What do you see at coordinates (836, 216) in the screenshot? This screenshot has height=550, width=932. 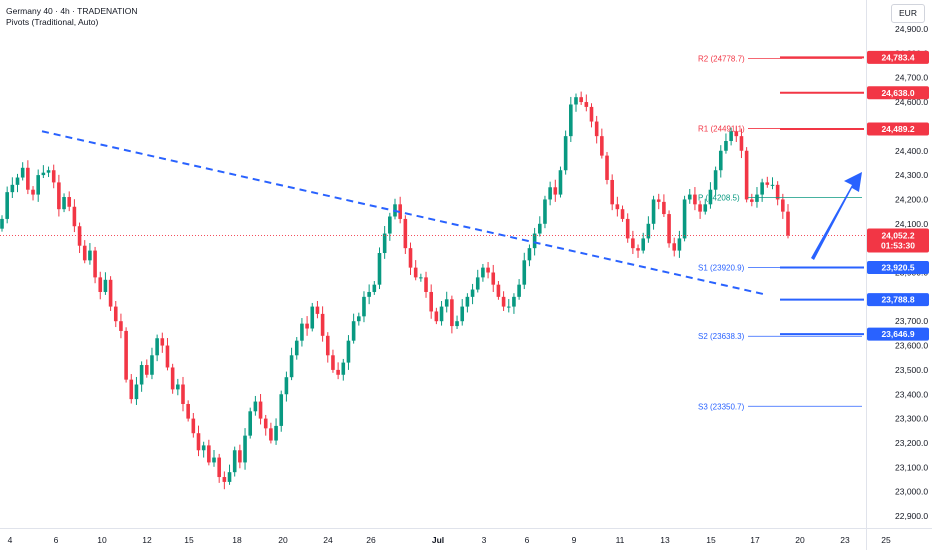 I see `bullish-arrow-icon` at bounding box center [836, 216].